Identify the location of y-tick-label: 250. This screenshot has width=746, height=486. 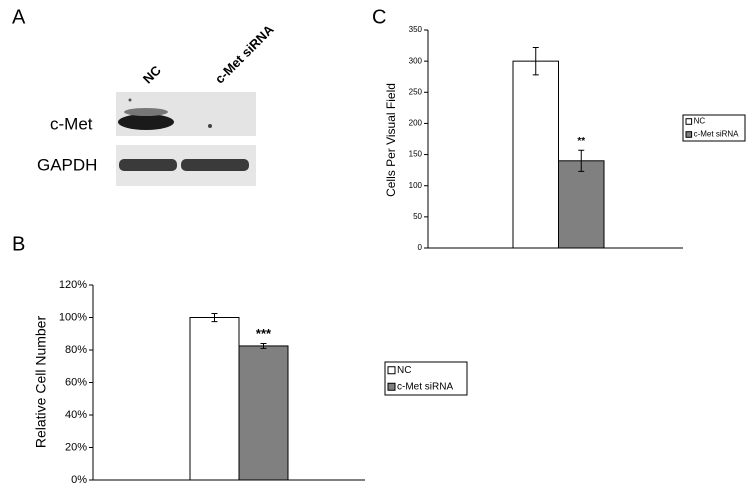
(416, 91).